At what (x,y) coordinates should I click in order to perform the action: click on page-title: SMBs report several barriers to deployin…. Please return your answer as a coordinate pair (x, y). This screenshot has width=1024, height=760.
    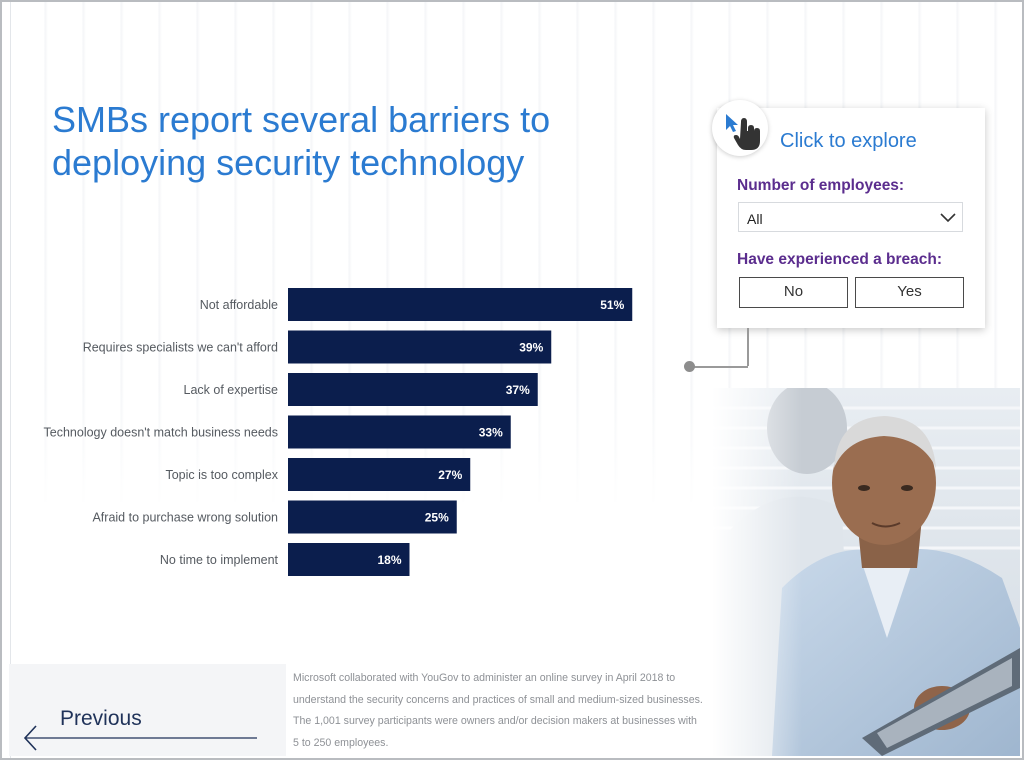
    Looking at the image, I should click on (352, 141).